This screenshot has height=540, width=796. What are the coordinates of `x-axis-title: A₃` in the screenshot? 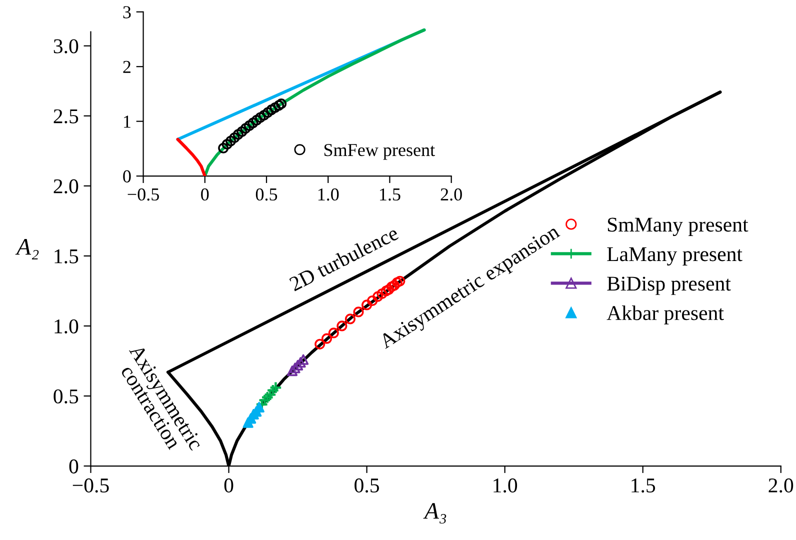 It's located at (434, 513).